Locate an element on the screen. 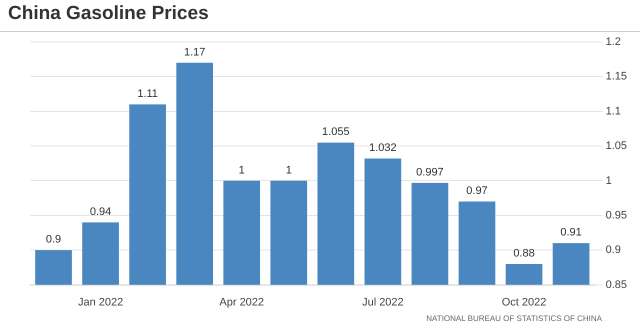 This screenshot has height=334, width=640. x-tick-label: Jan 2022 is located at coordinates (101, 302).